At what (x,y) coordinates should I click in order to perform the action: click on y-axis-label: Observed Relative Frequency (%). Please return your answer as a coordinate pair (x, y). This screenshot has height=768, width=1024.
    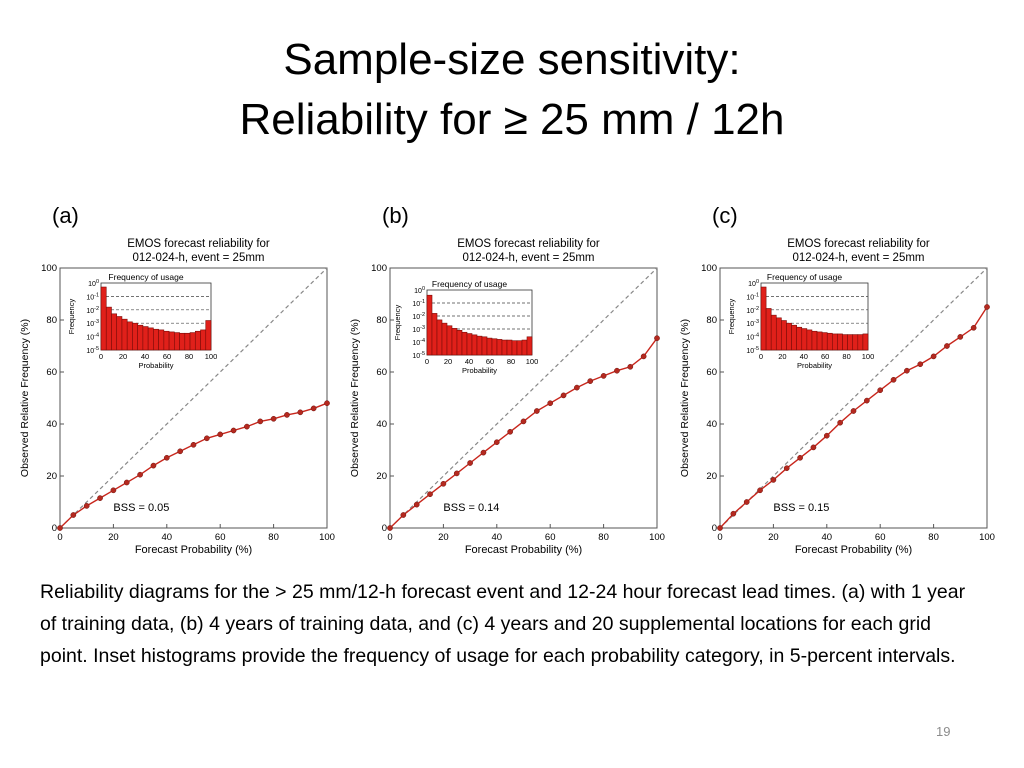
    Looking at the image, I should click on (355, 398).